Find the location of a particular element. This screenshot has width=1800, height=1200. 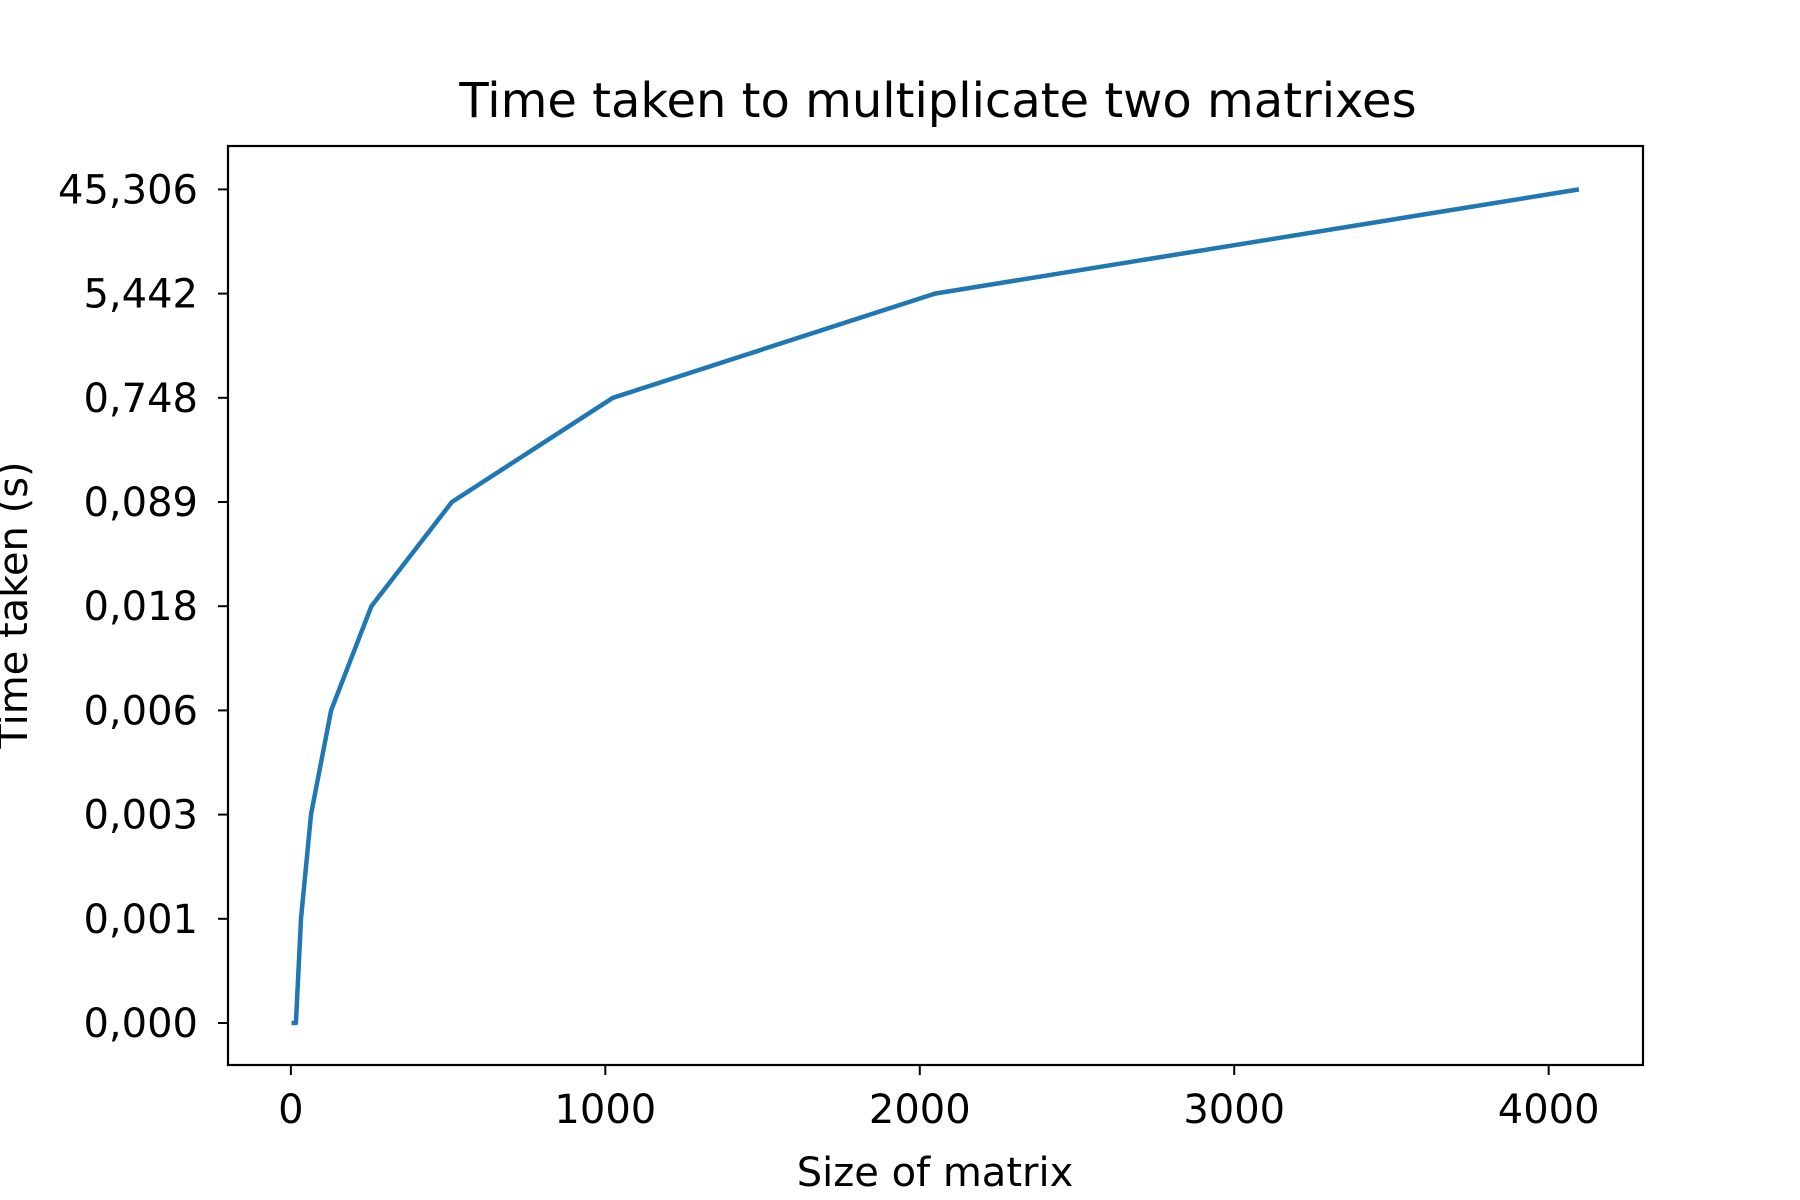

x-tick-label: 0 is located at coordinates (290, 1110).